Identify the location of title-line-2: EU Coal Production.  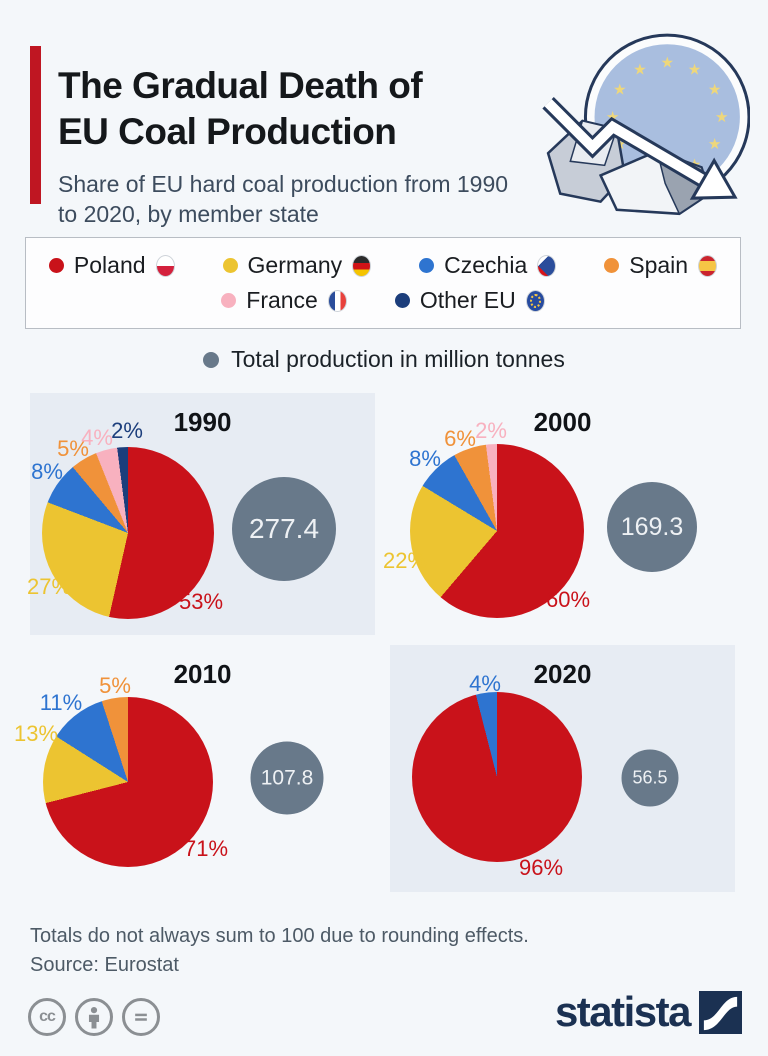
(227, 131).